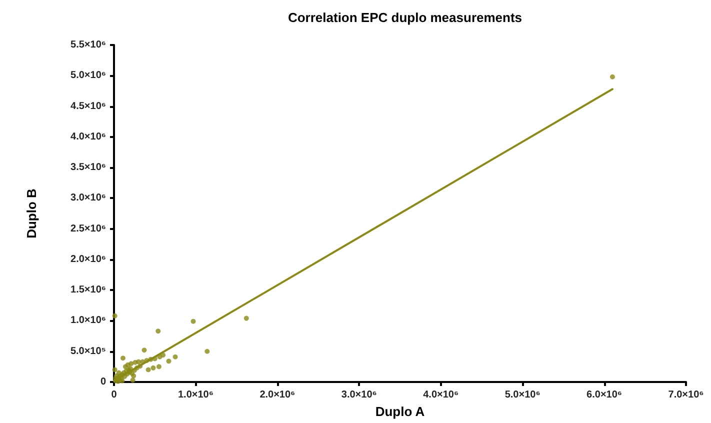  I want to click on x-tick-label: 7.0×10⁶, so click(686, 395).